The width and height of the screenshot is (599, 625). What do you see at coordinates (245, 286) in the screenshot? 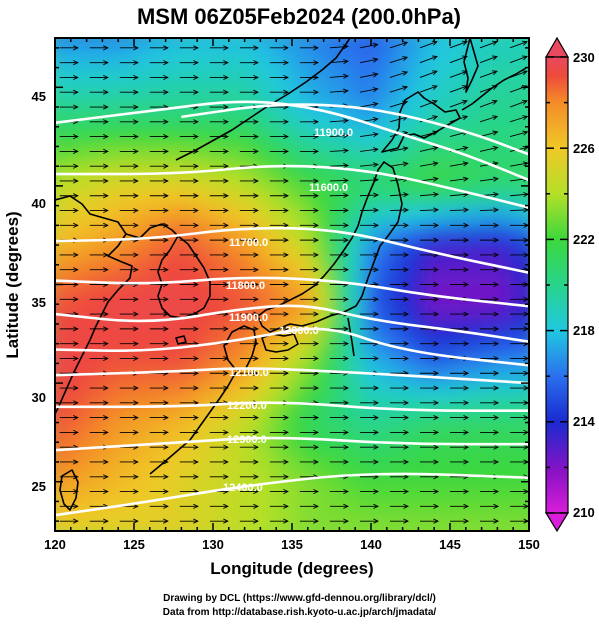
I see `contour-label: 11800.0` at bounding box center [245, 286].